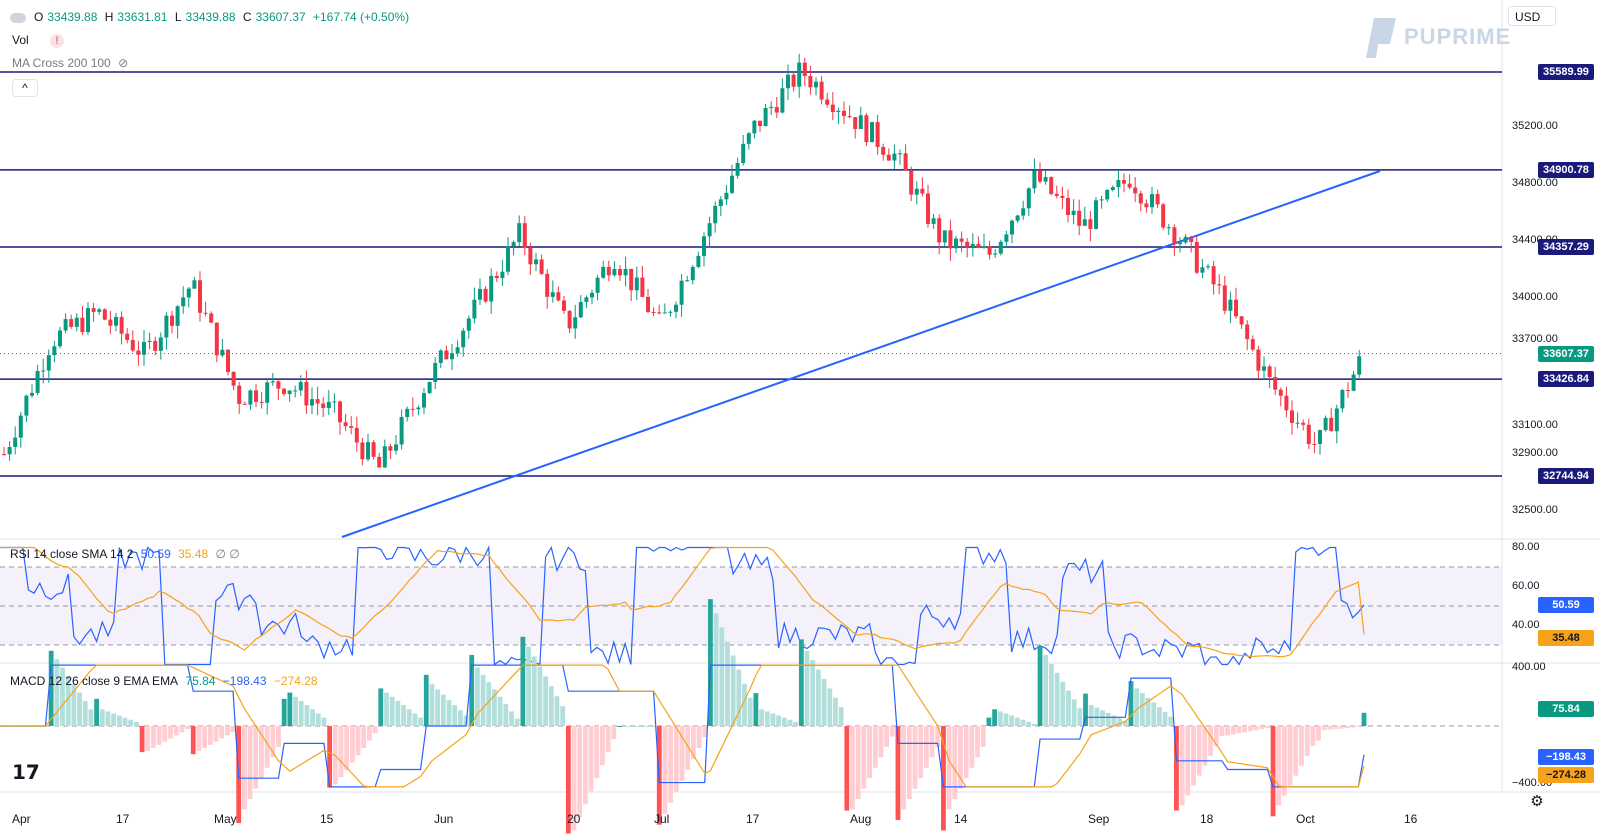  I want to click on collapse-icon, so click(18, 17).